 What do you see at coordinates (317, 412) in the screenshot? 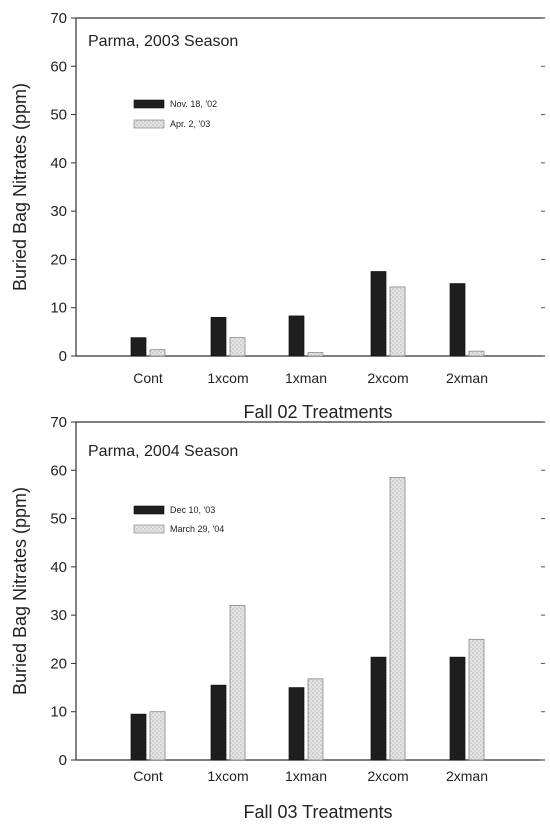
I see `x-axis-label: Fall 02 Treatments` at bounding box center [317, 412].